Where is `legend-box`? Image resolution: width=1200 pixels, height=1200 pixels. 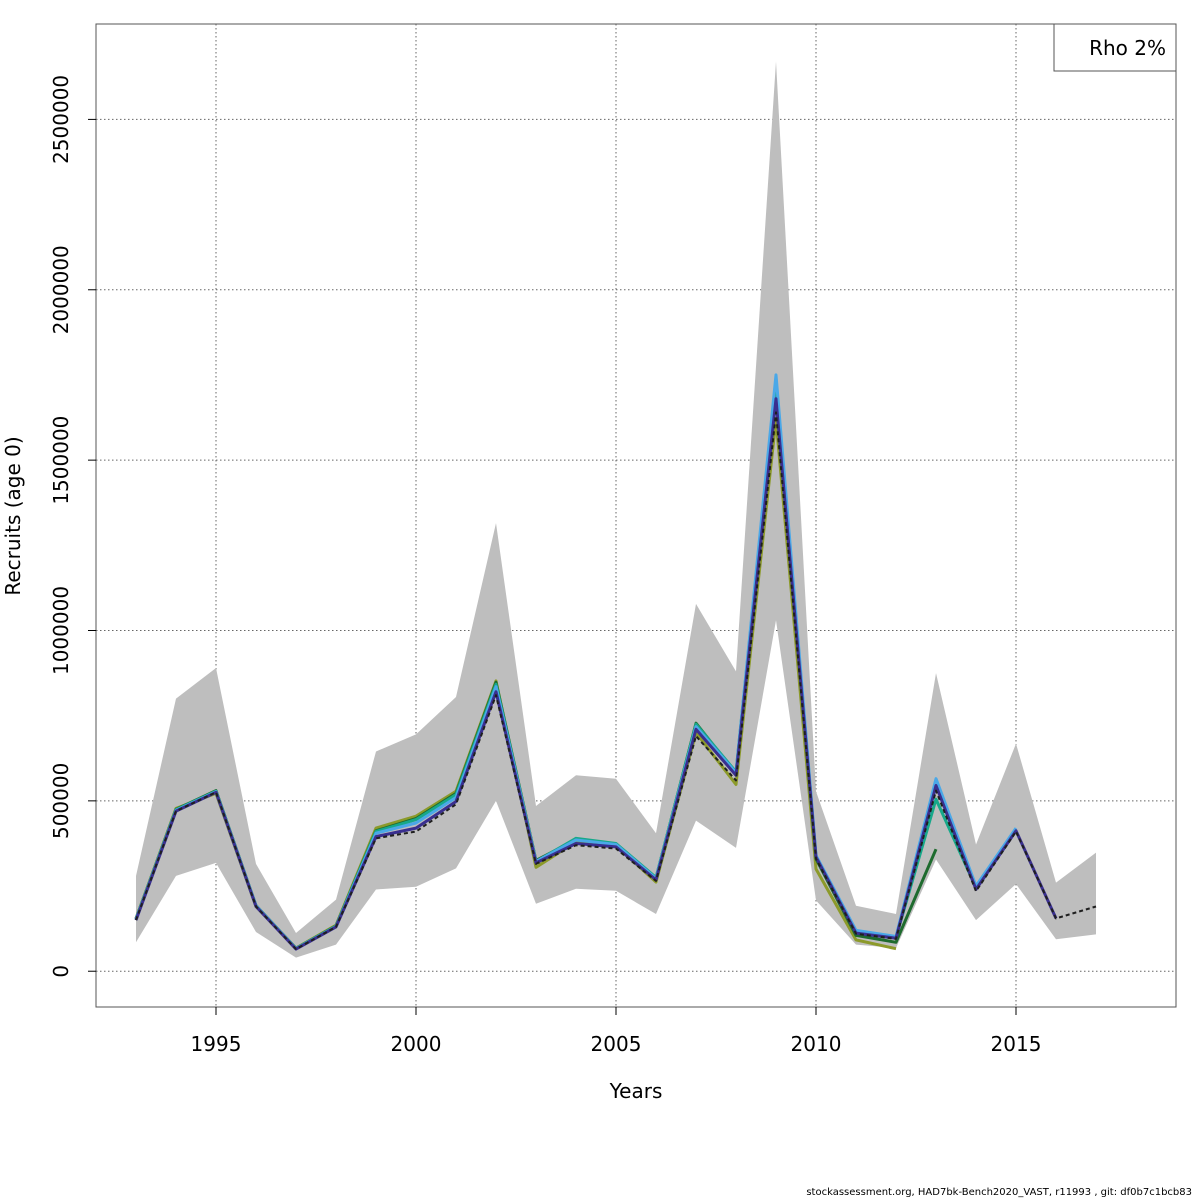 legend-box is located at coordinates (1115, 47).